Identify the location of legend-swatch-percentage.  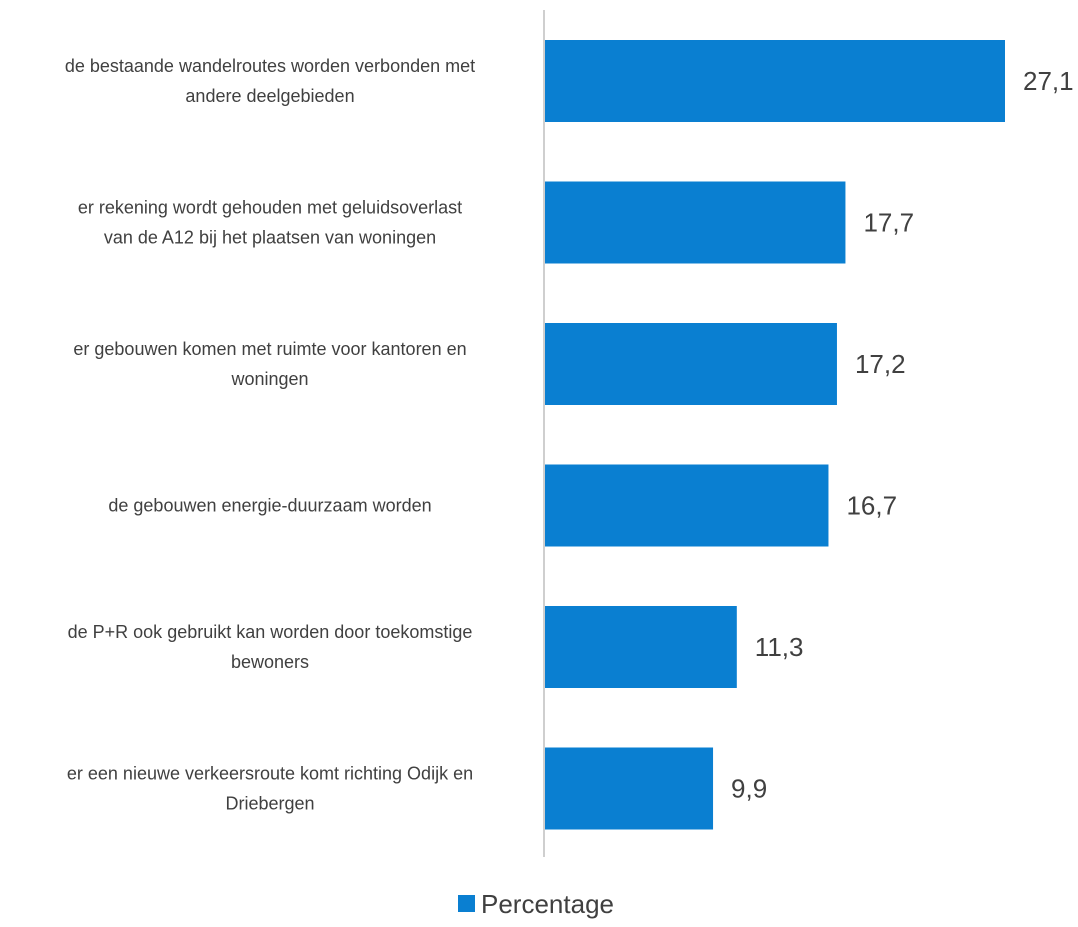
(466, 903).